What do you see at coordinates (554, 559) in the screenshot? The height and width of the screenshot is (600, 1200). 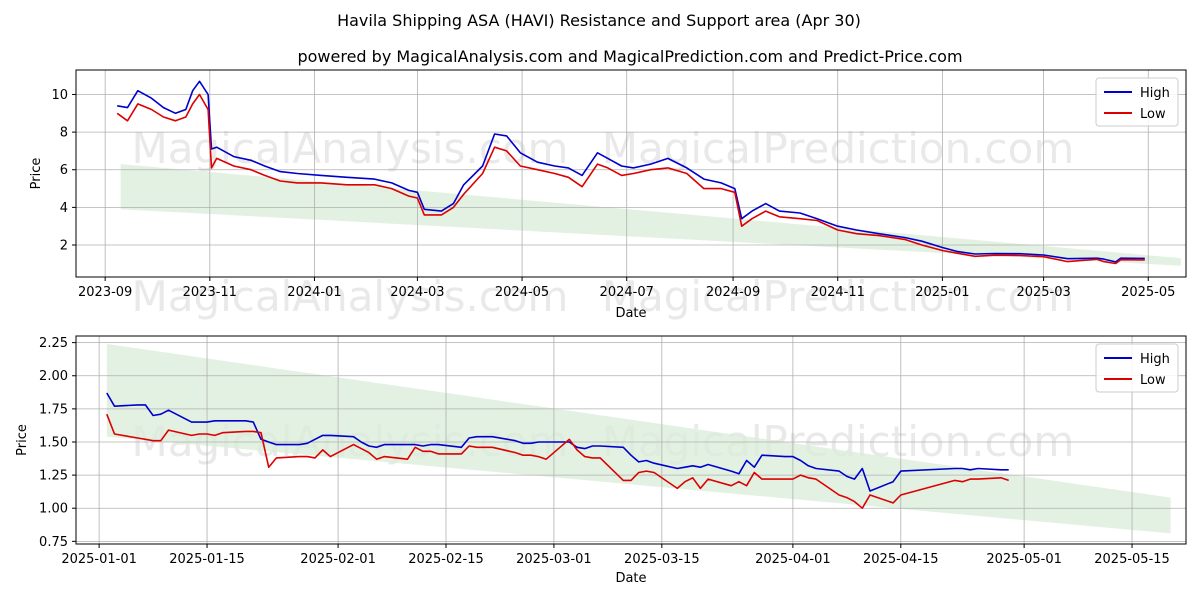 I see `x-tick-label: 2025-03-01` at bounding box center [554, 559].